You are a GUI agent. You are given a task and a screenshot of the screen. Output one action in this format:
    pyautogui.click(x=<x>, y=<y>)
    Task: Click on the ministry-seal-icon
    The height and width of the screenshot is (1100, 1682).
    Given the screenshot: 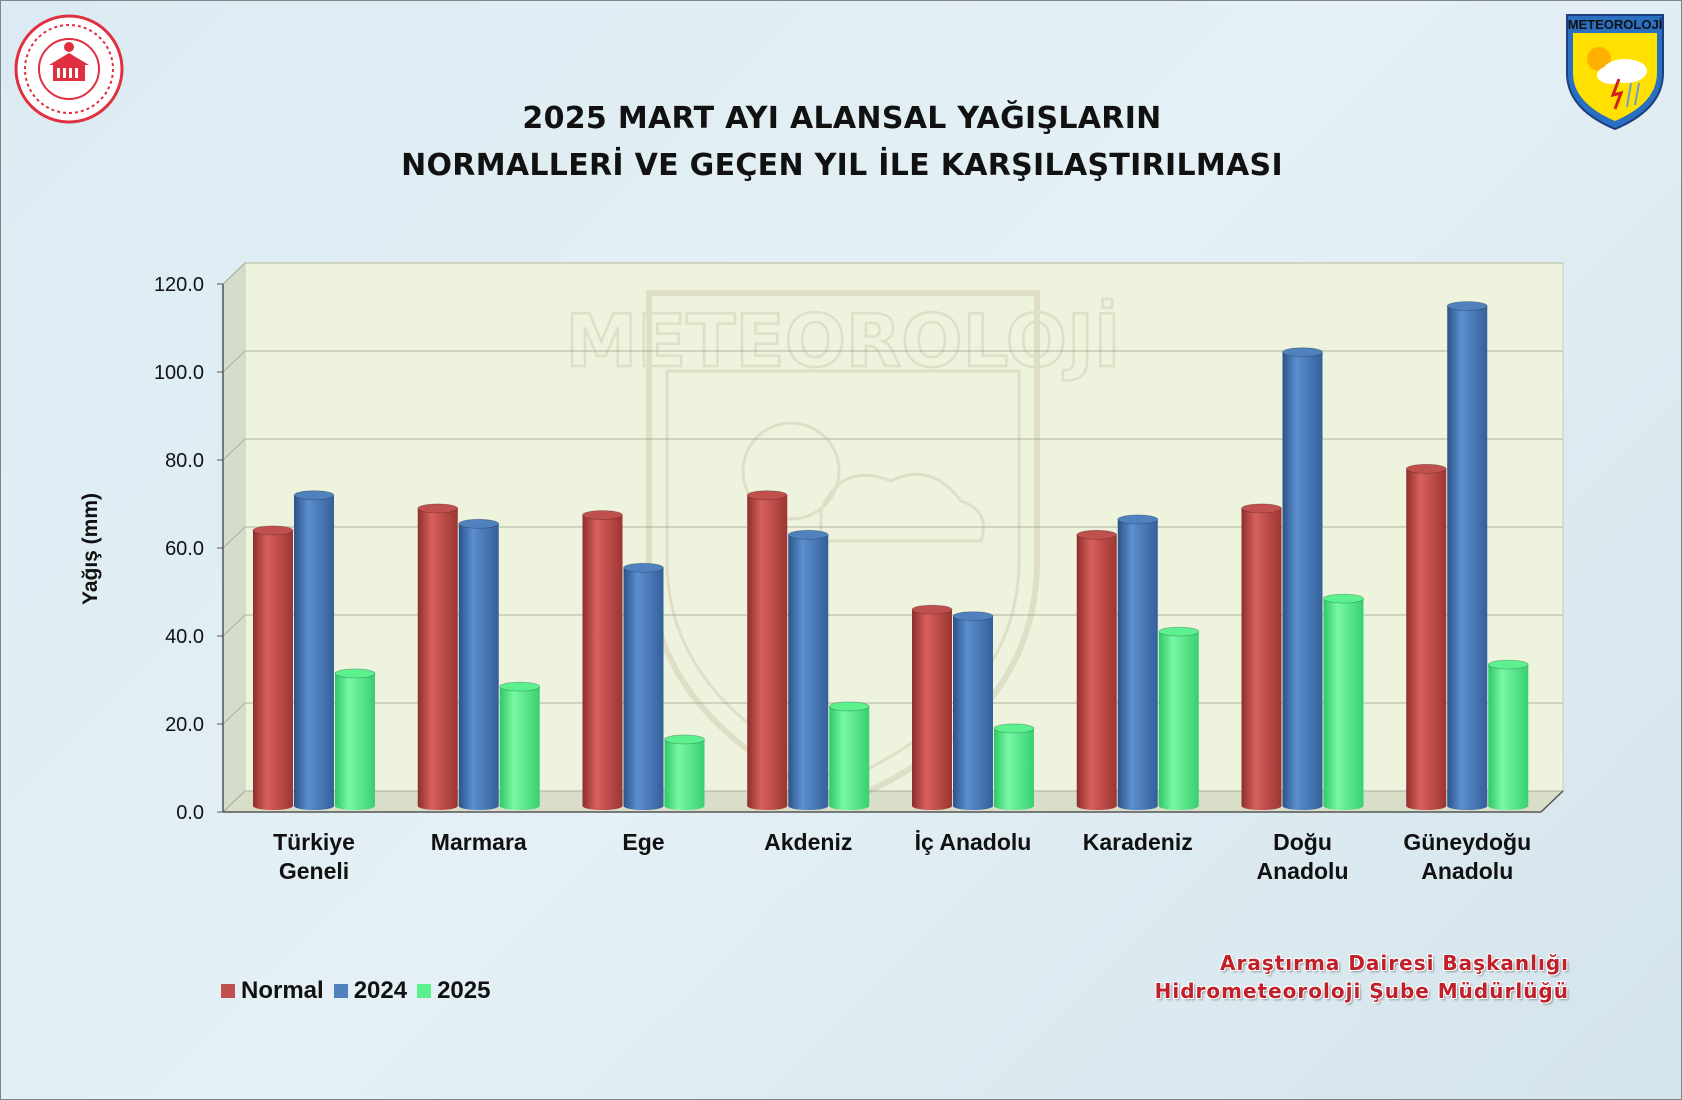 What is the action you would take?
    pyautogui.click(x=69, y=69)
    